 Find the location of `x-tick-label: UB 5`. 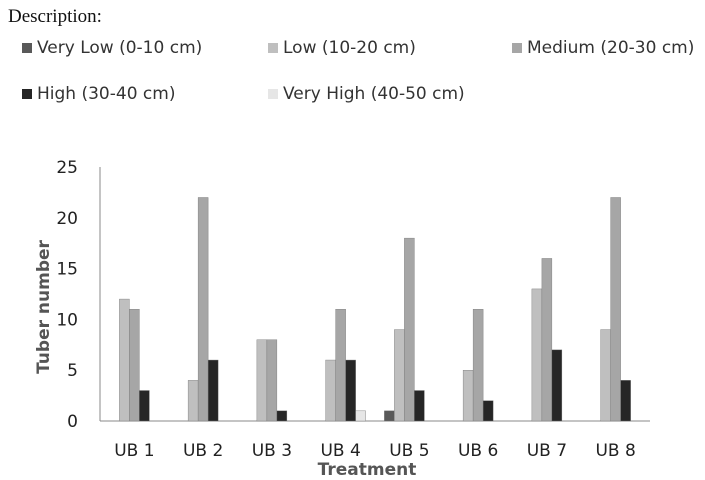

x-tick-label: UB 5 is located at coordinates (409, 451).